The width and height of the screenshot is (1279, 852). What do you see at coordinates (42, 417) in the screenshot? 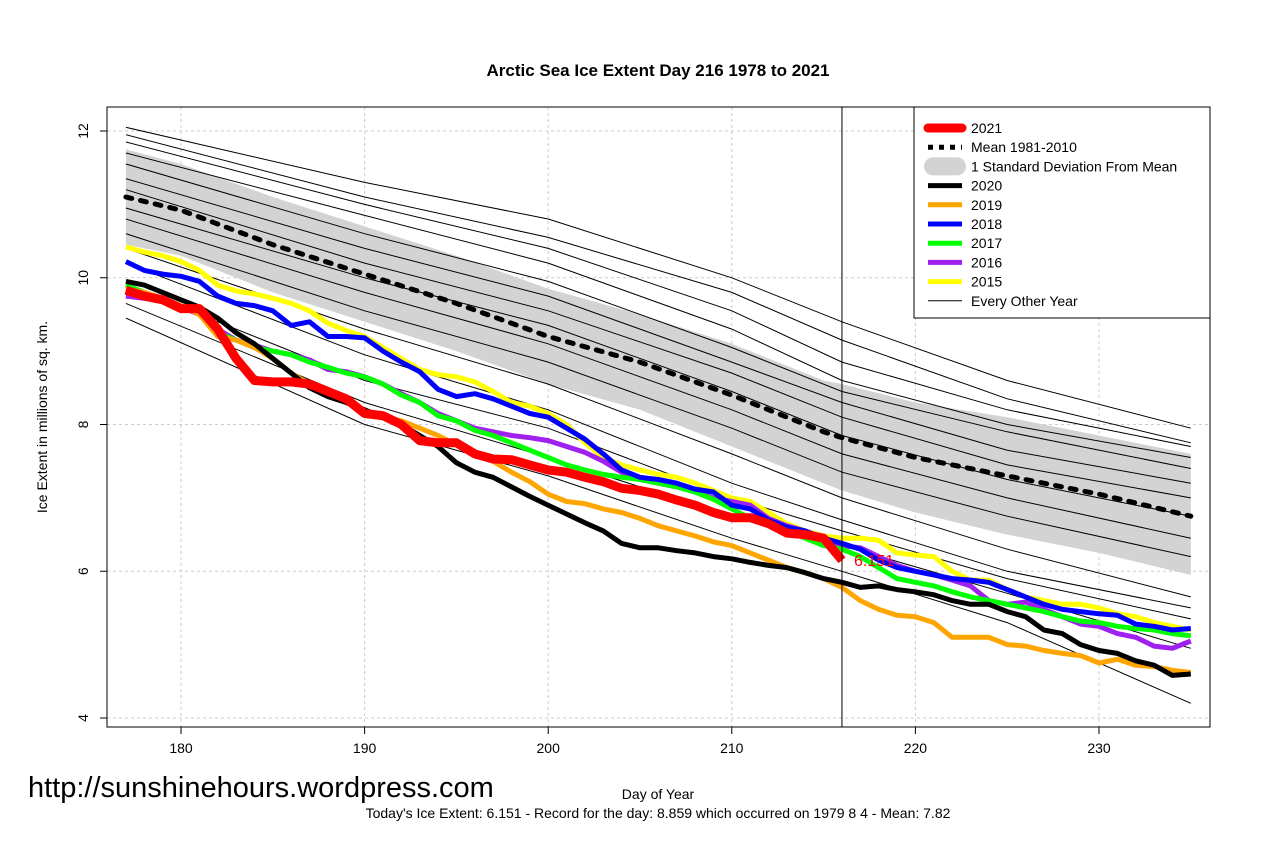
I see `y-axis-label: Ice Extent in millions of sq. km.` at bounding box center [42, 417].